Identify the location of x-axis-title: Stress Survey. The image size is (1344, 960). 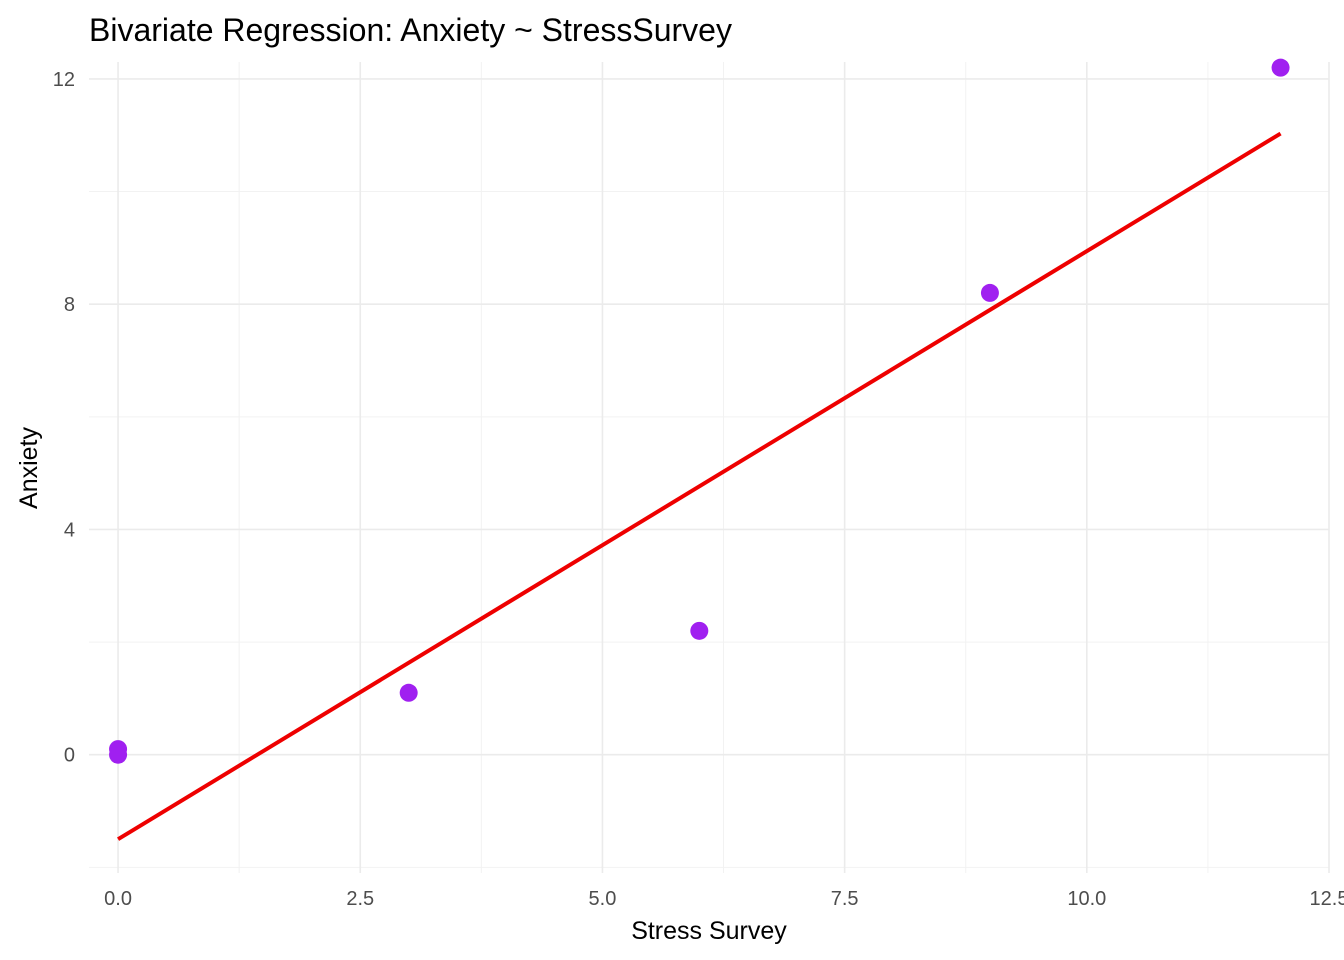
(709, 931).